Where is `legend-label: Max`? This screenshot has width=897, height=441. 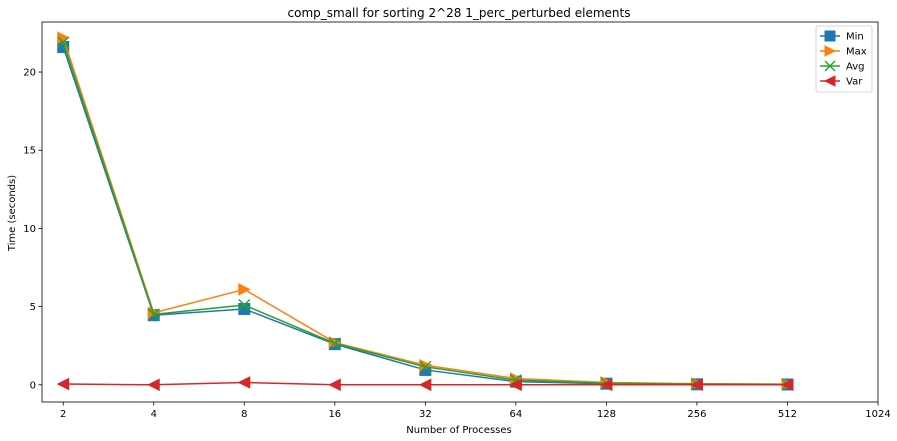 legend-label: Max is located at coordinates (856, 52).